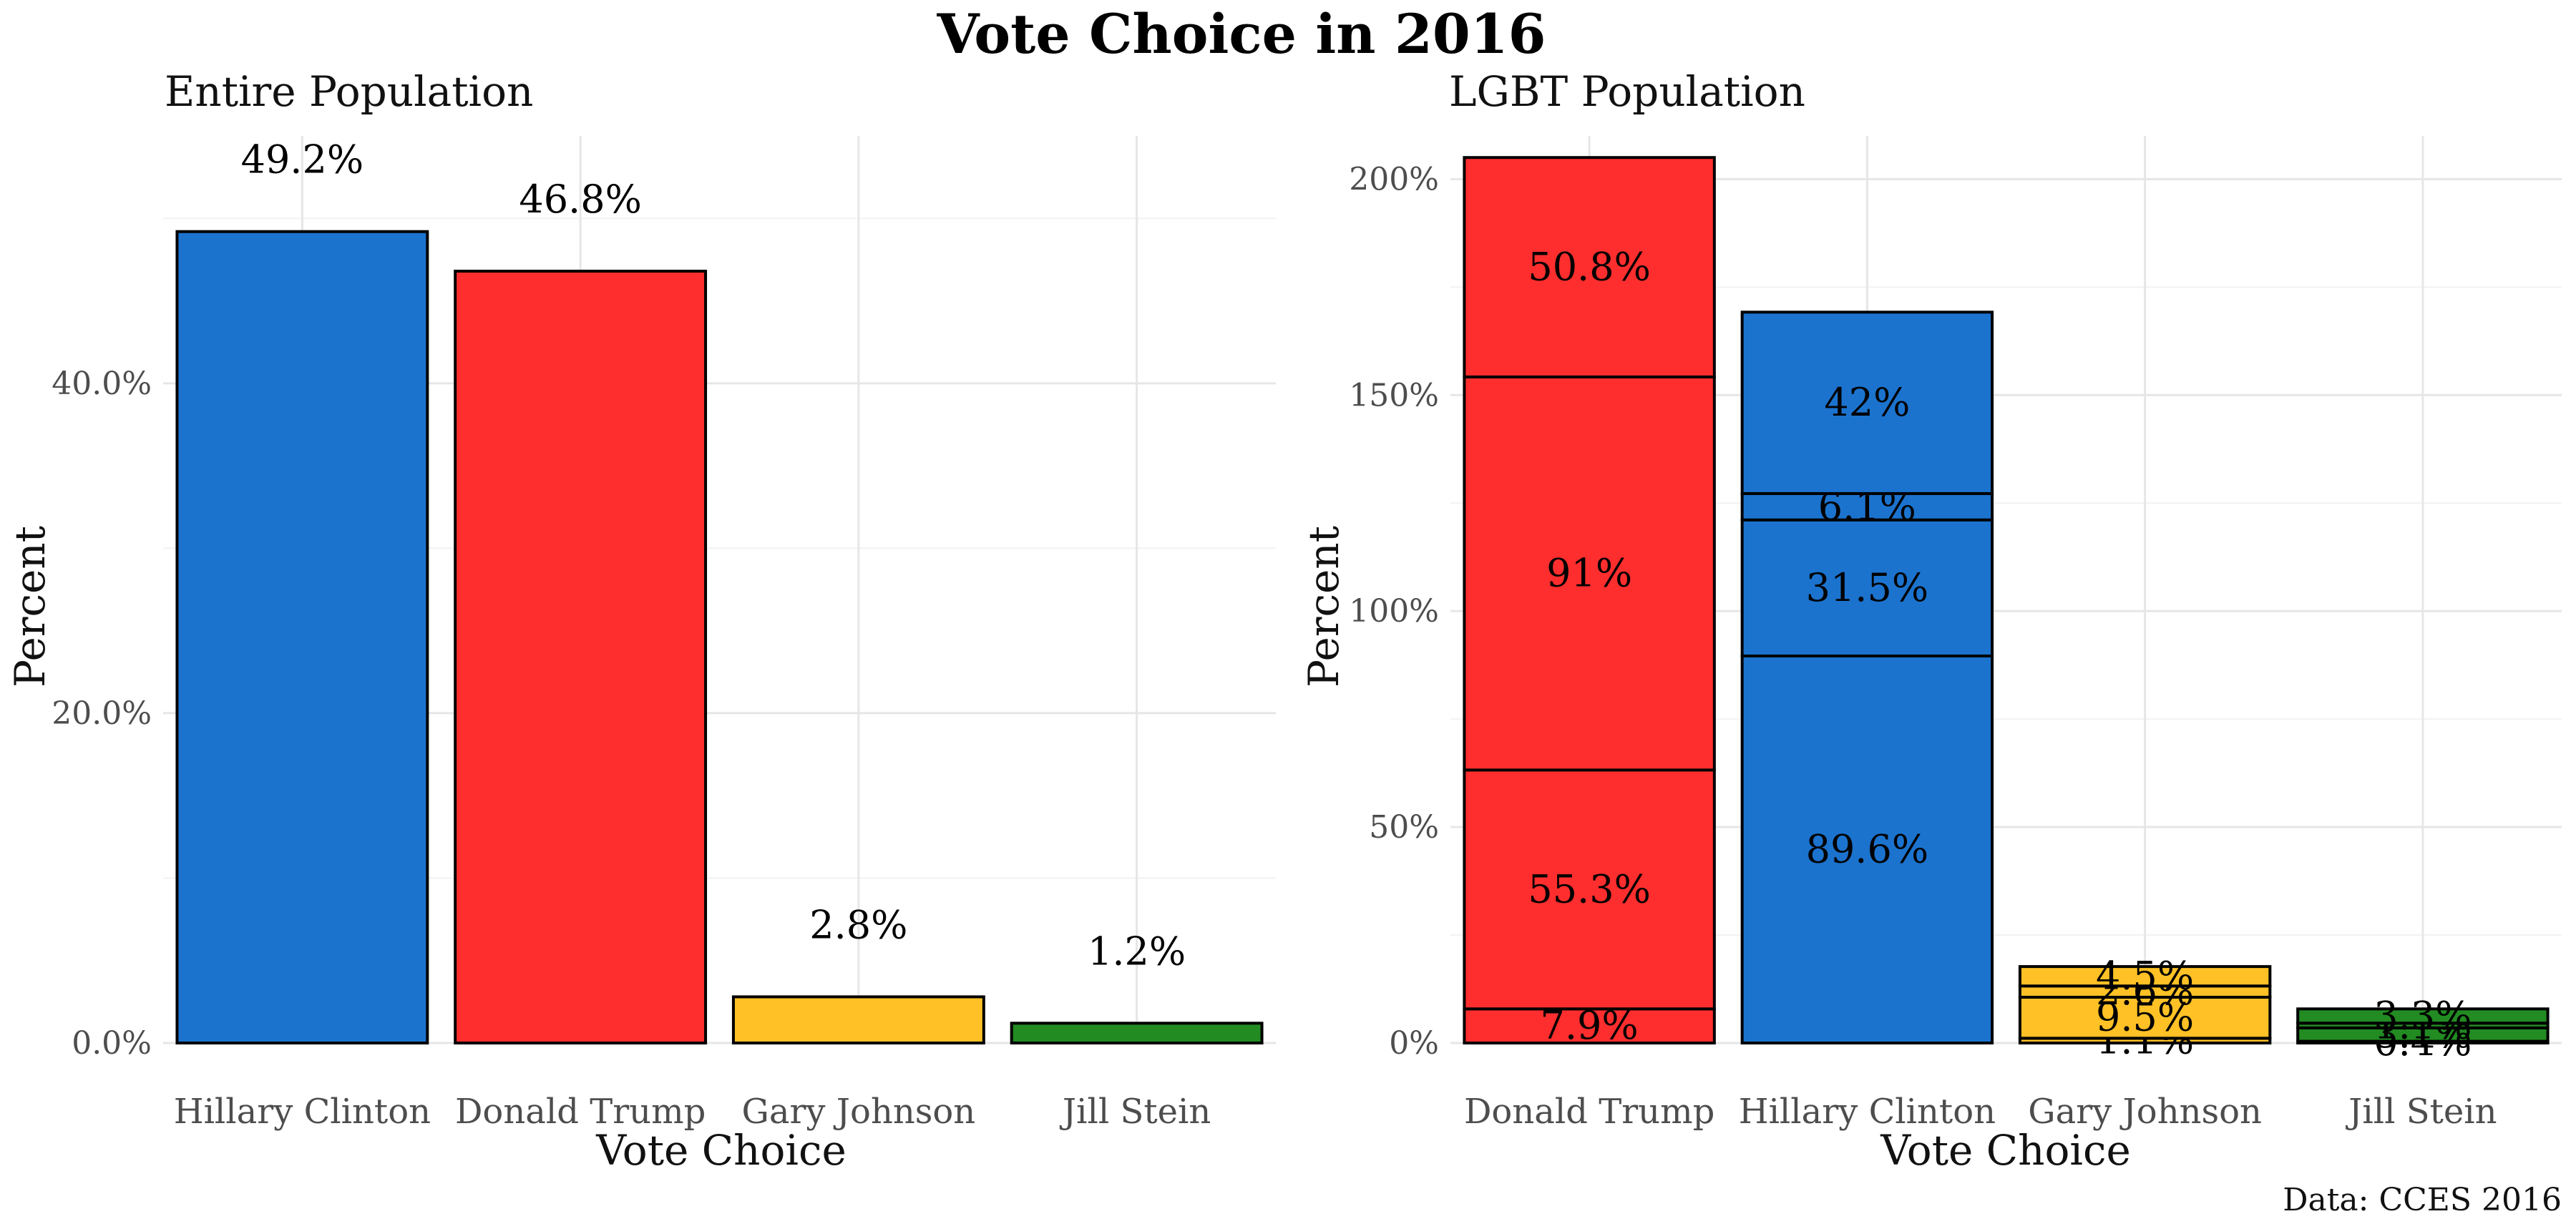 The width and height of the screenshot is (2576, 1229). What do you see at coordinates (1867, 1112) in the screenshot?
I see `lgbt-population-x-tick-hillary-clinton: Hillary Clinton` at bounding box center [1867, 1112].